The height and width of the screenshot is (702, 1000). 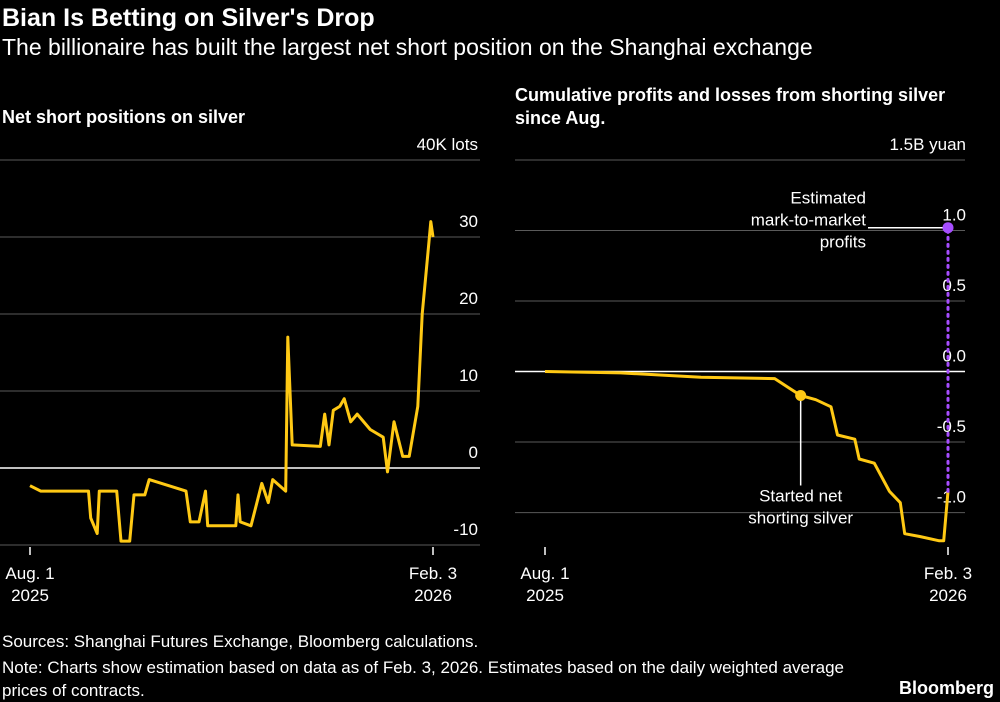 I want to click on y-tick-label: 30, so click(x=468, y=221).